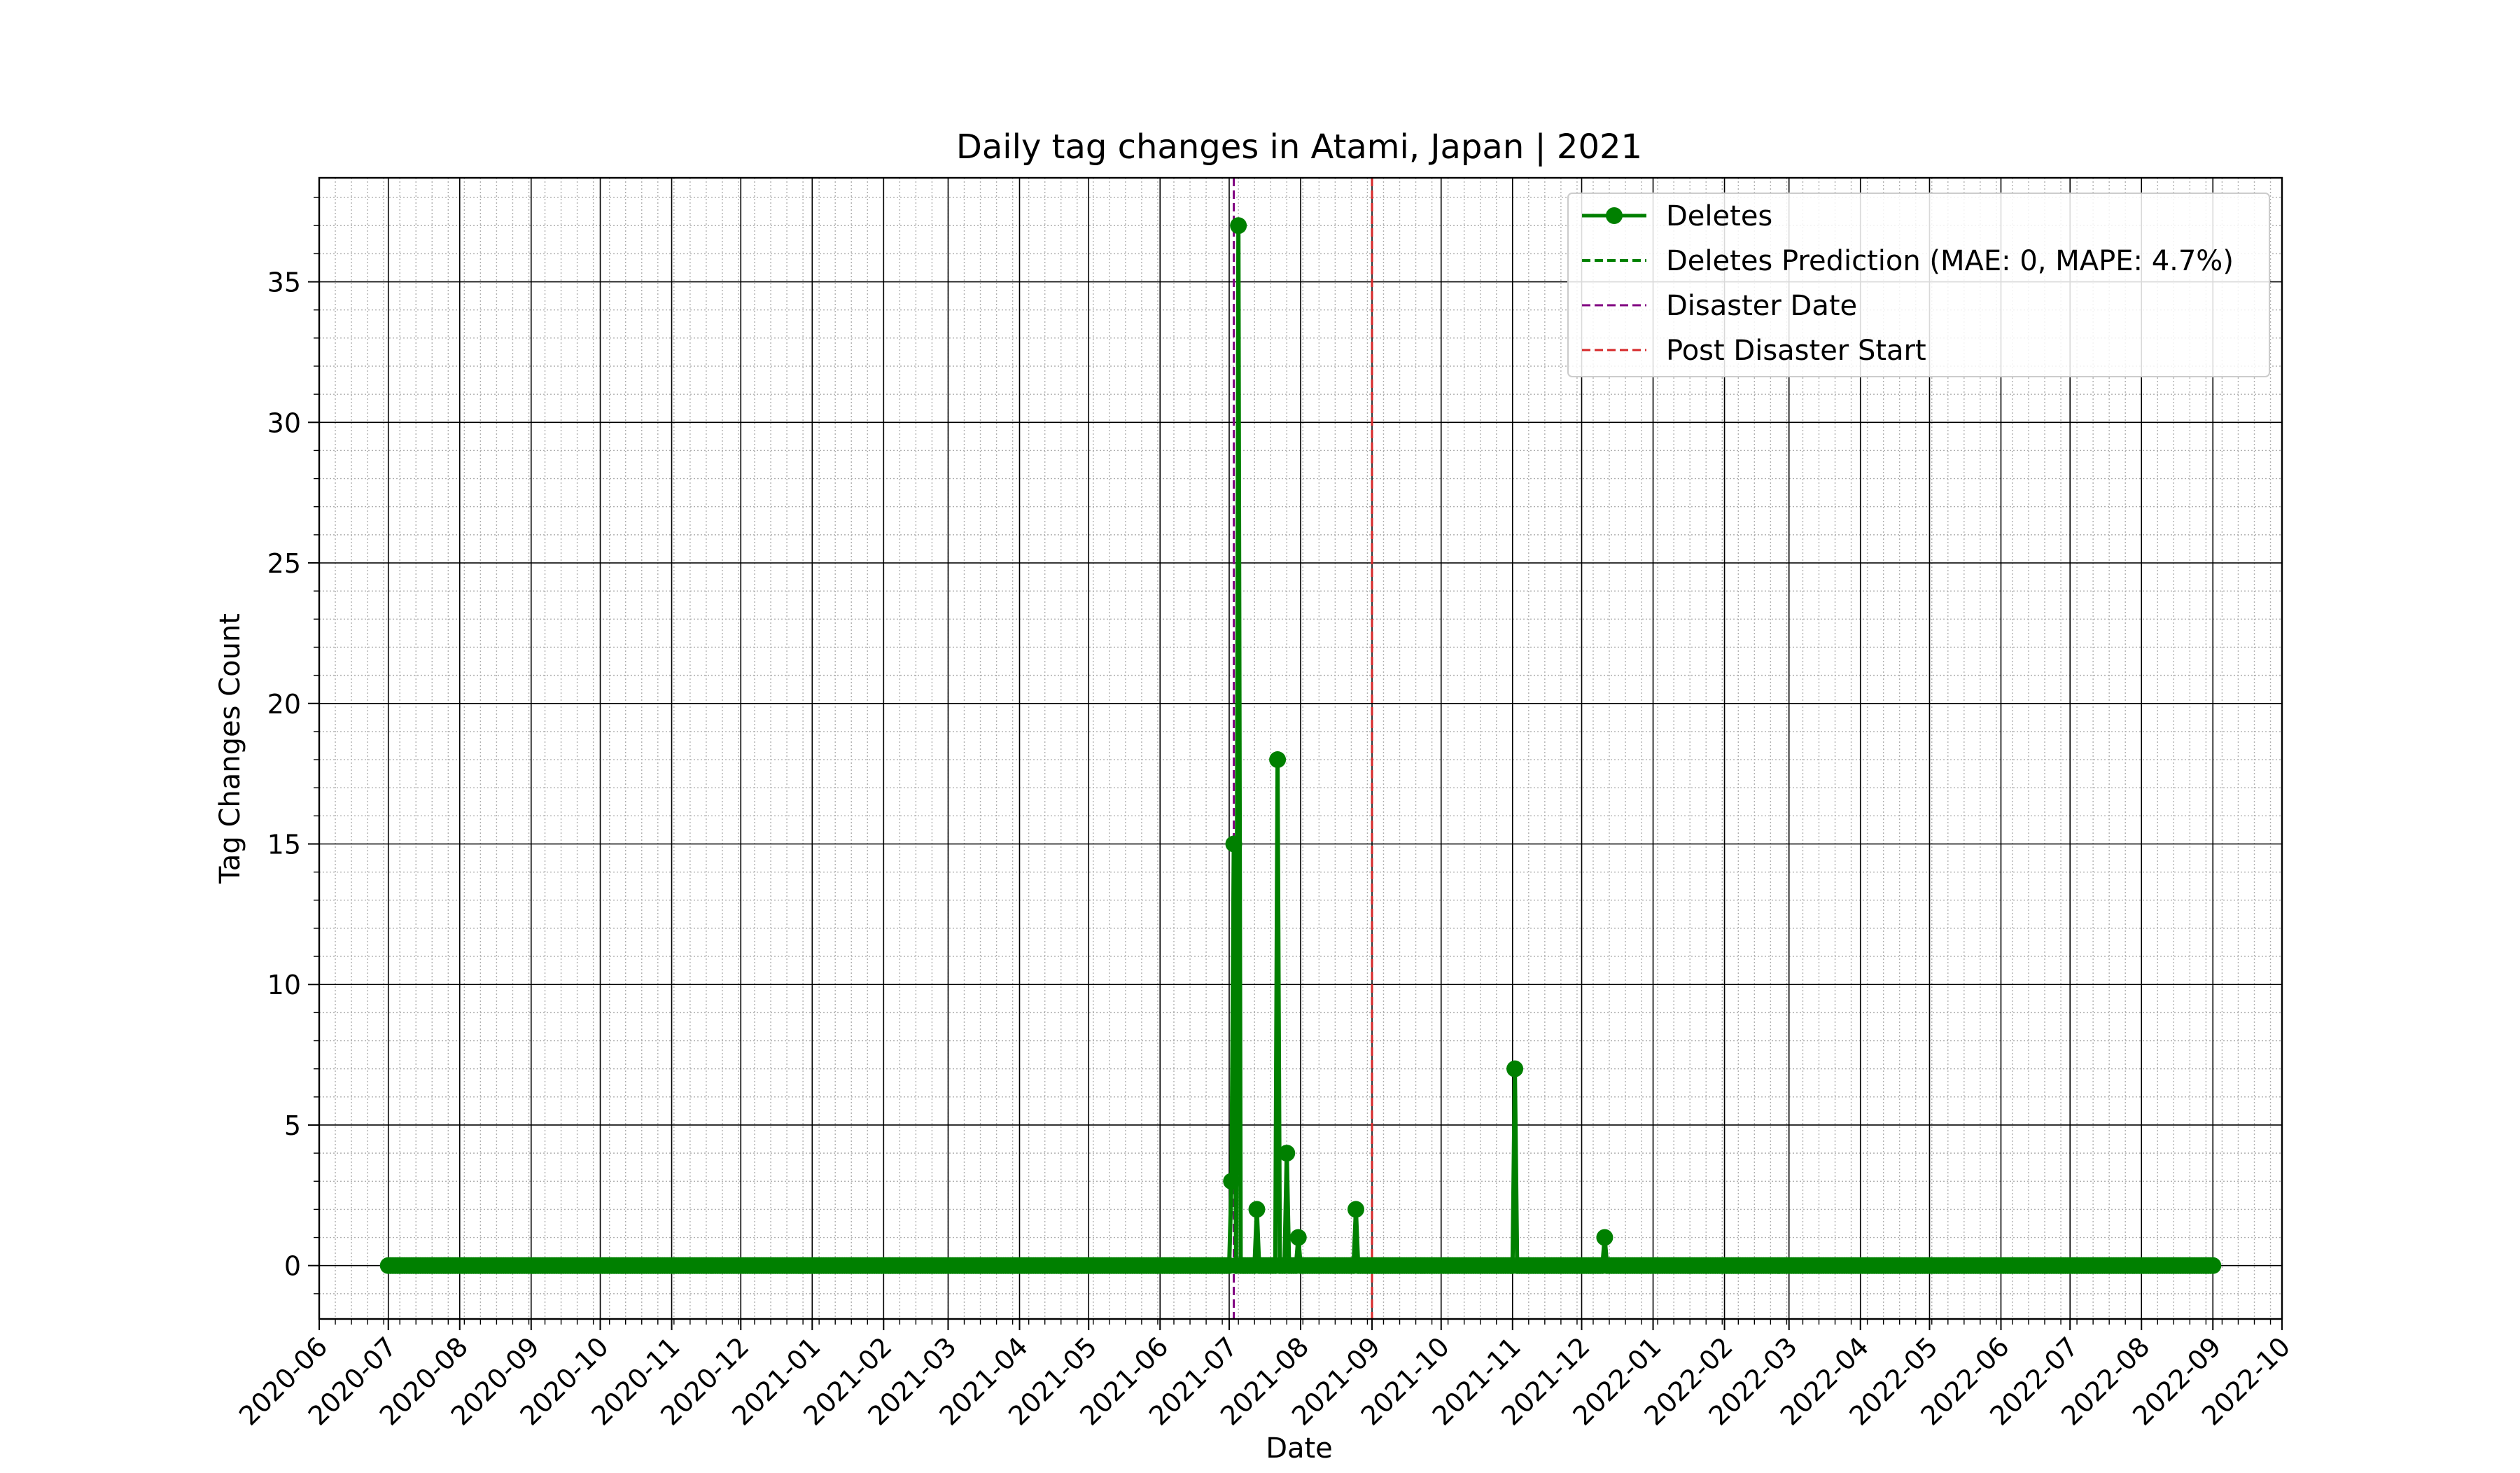 The image size is (2520, 1473). What do you see at coordinates (1796, 351) in the screenshot?
I see `legend-label: Post Disaster Start` at bounding box center [1796, 351].